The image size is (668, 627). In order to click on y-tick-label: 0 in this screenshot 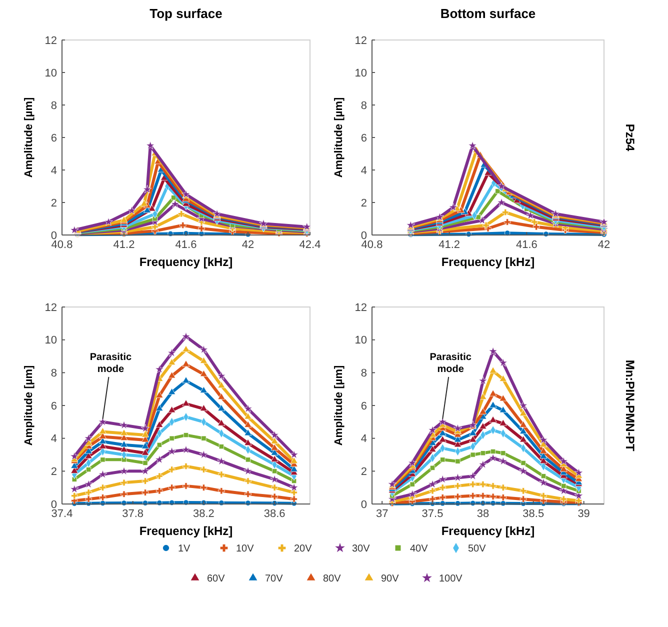, I will do `click(53, 504)`.